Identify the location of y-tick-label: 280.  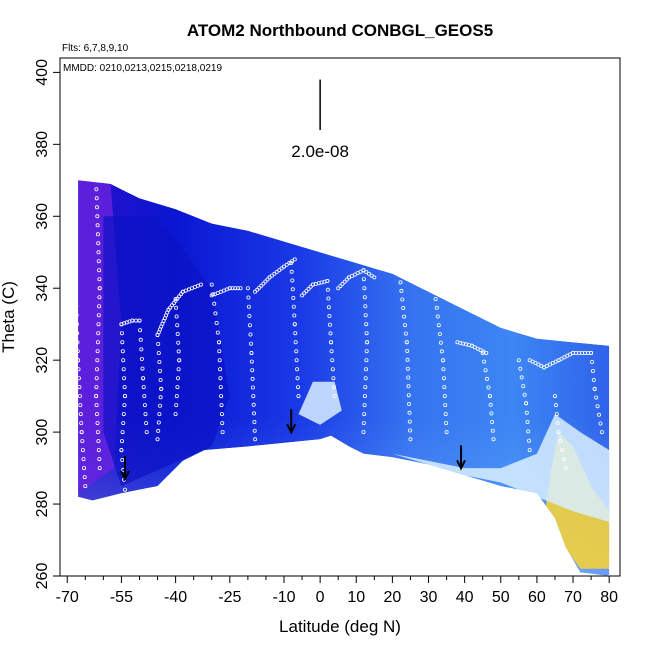
(42, 504).